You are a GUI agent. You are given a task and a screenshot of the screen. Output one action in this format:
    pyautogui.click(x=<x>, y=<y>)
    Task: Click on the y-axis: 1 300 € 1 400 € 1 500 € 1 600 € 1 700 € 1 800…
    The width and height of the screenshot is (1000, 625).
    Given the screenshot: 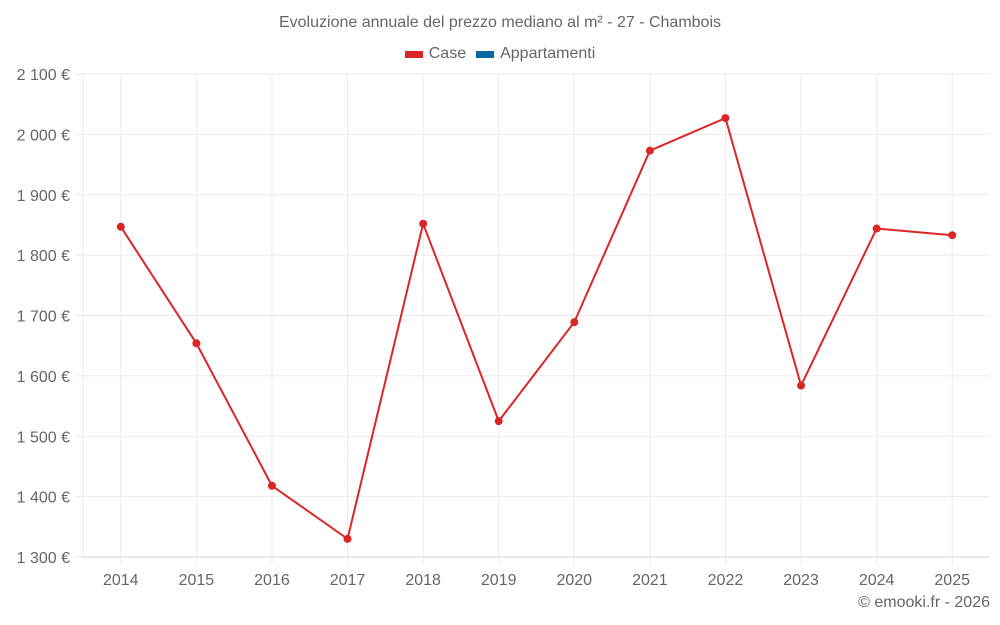 What is the action you would take?
    pyautogui.click(x=43, y=317)
    